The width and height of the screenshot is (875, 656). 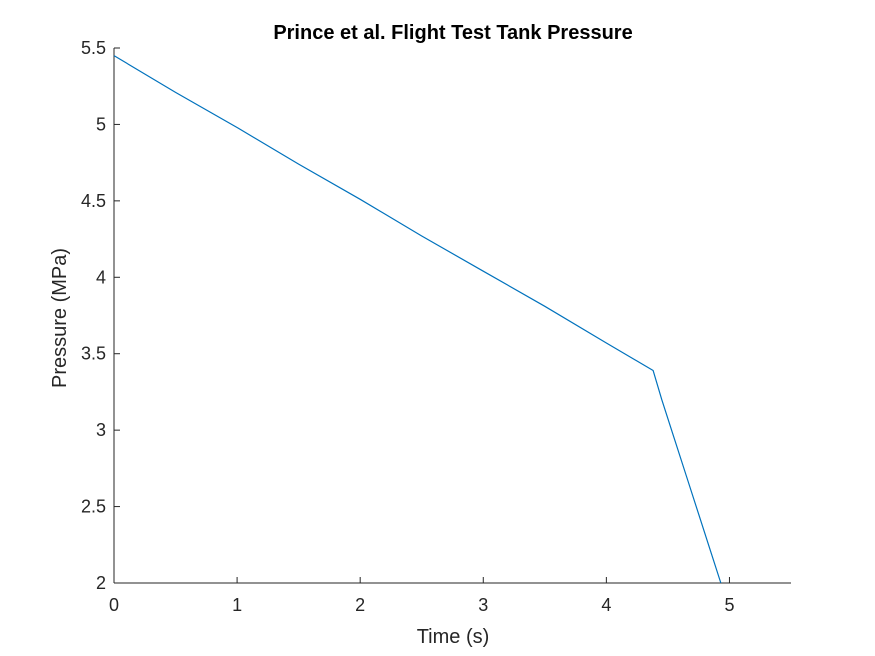 What do you see at coordinates (360, 605) in the screenshot?
I see `x-tick-label: 2` at bounding box center [360, 605].